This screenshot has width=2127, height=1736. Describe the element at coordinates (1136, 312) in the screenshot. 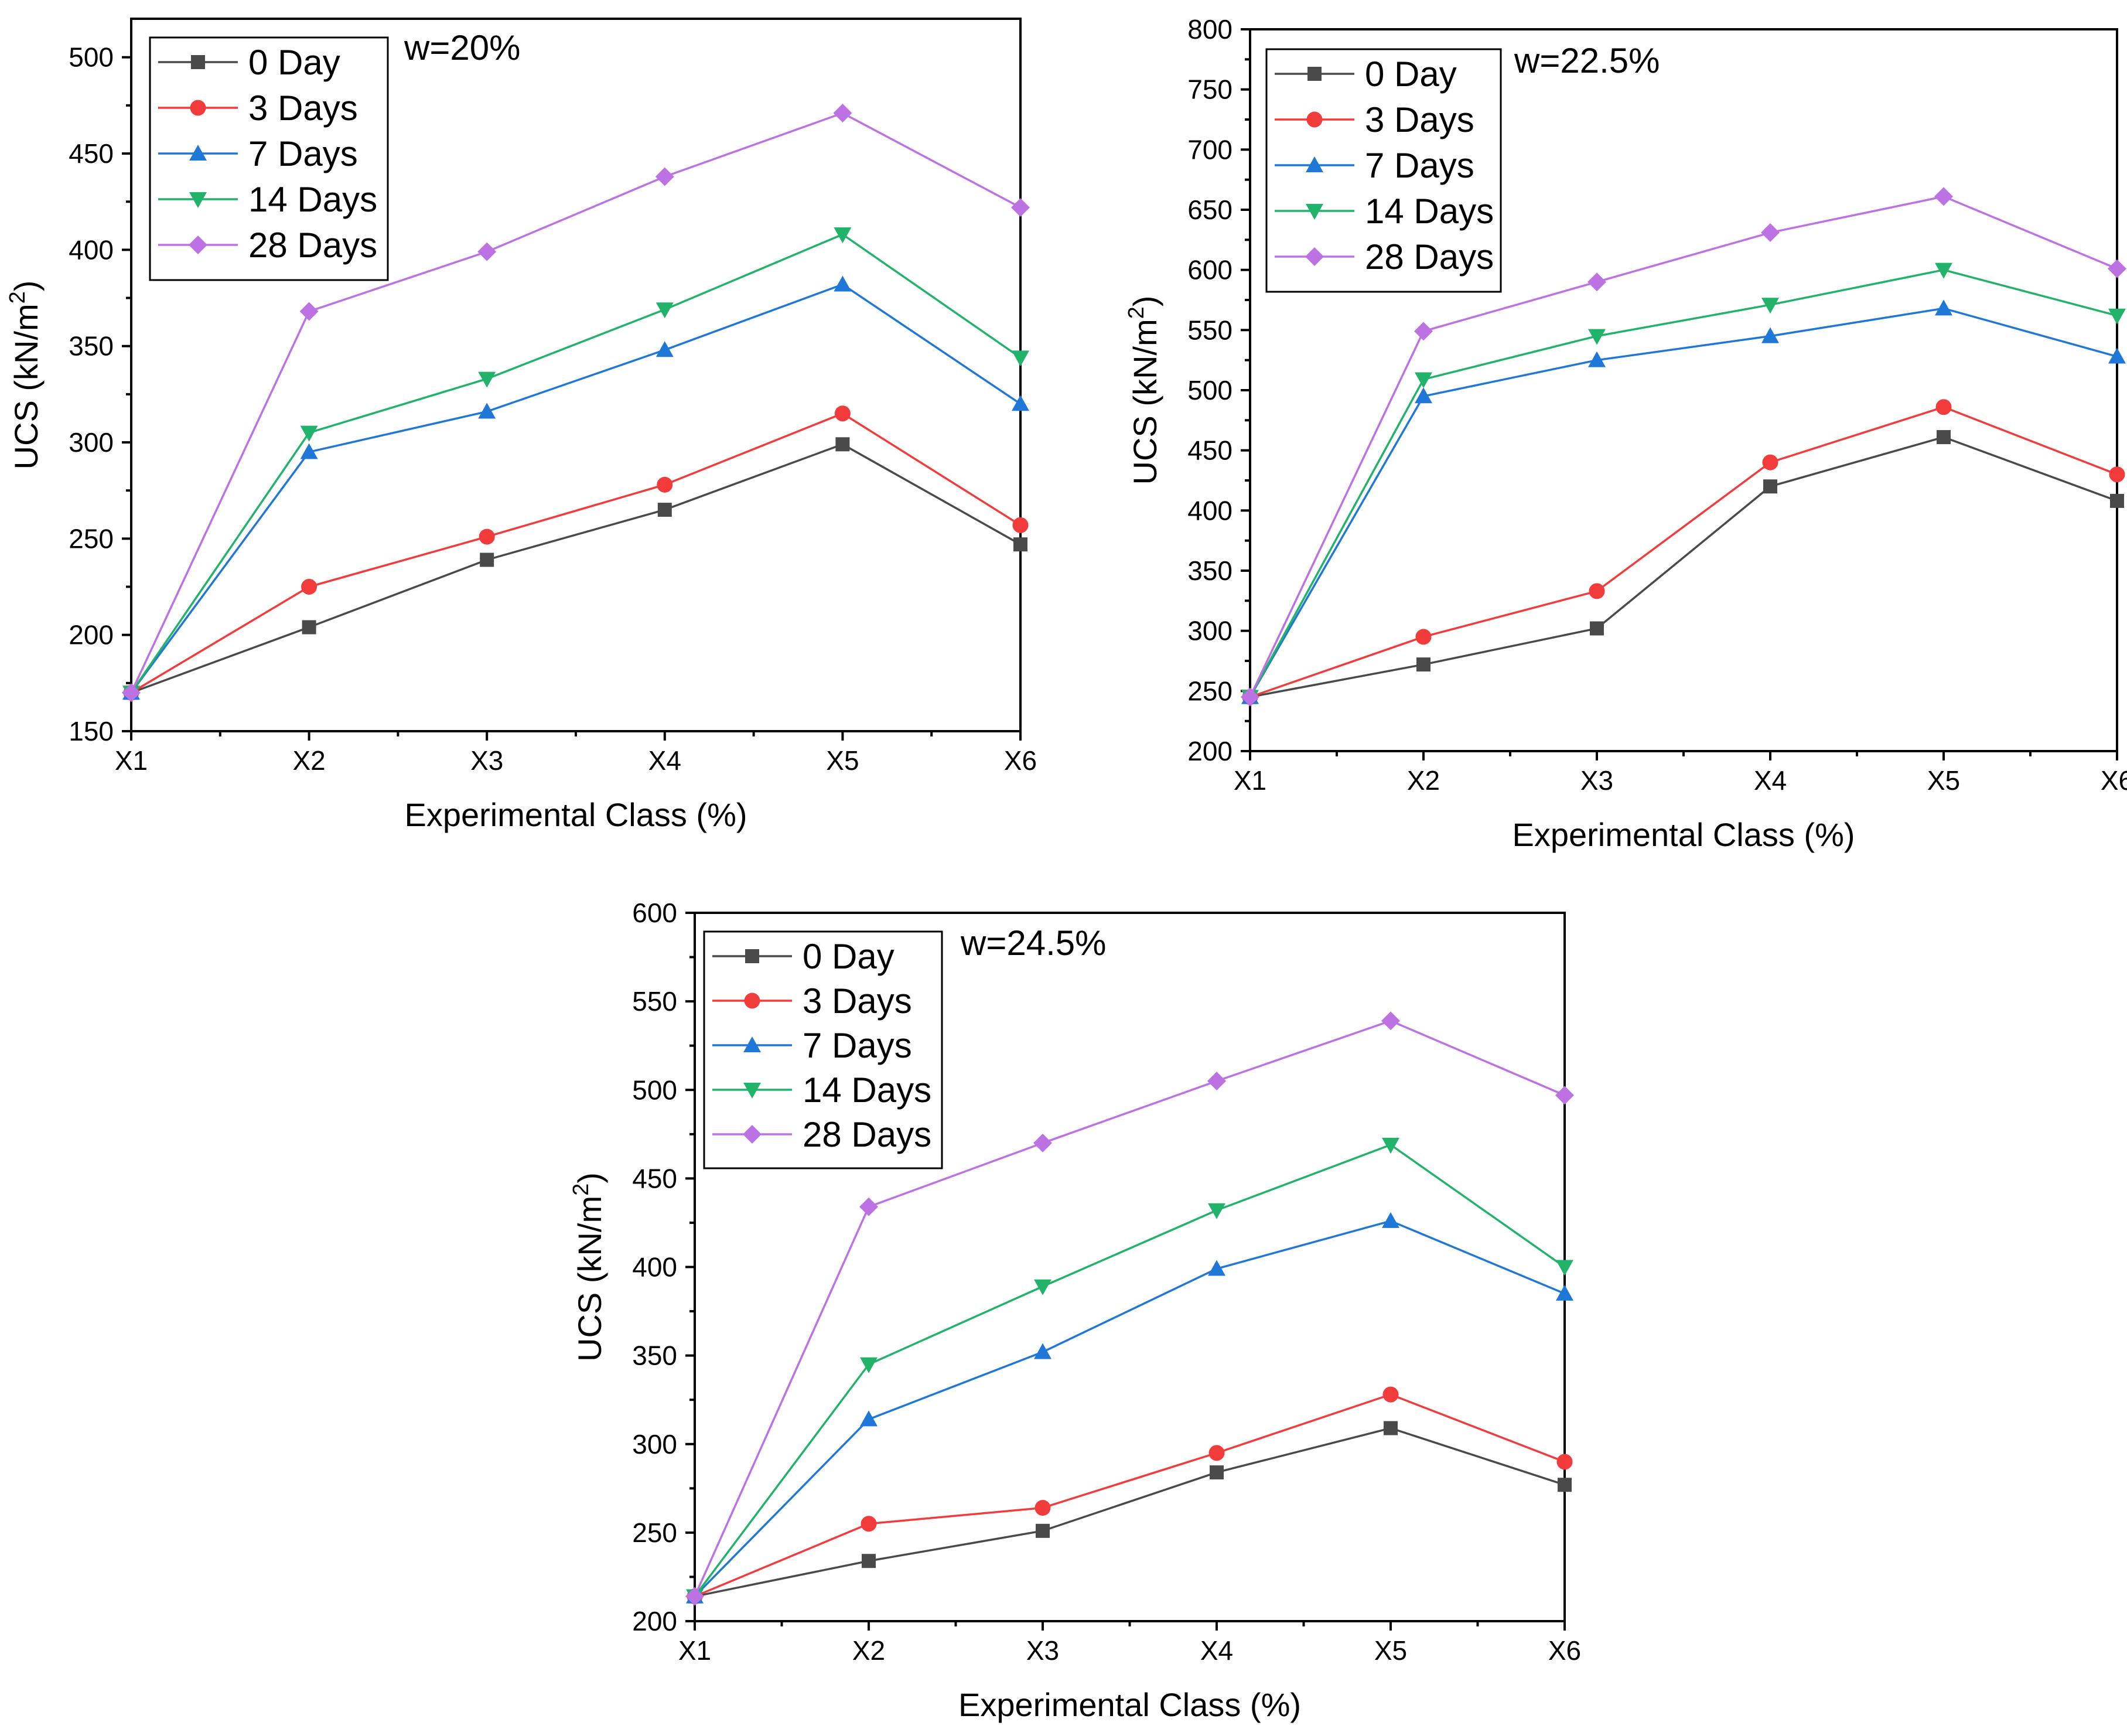

I see `y-axis-title-superscript: 2` at that location.